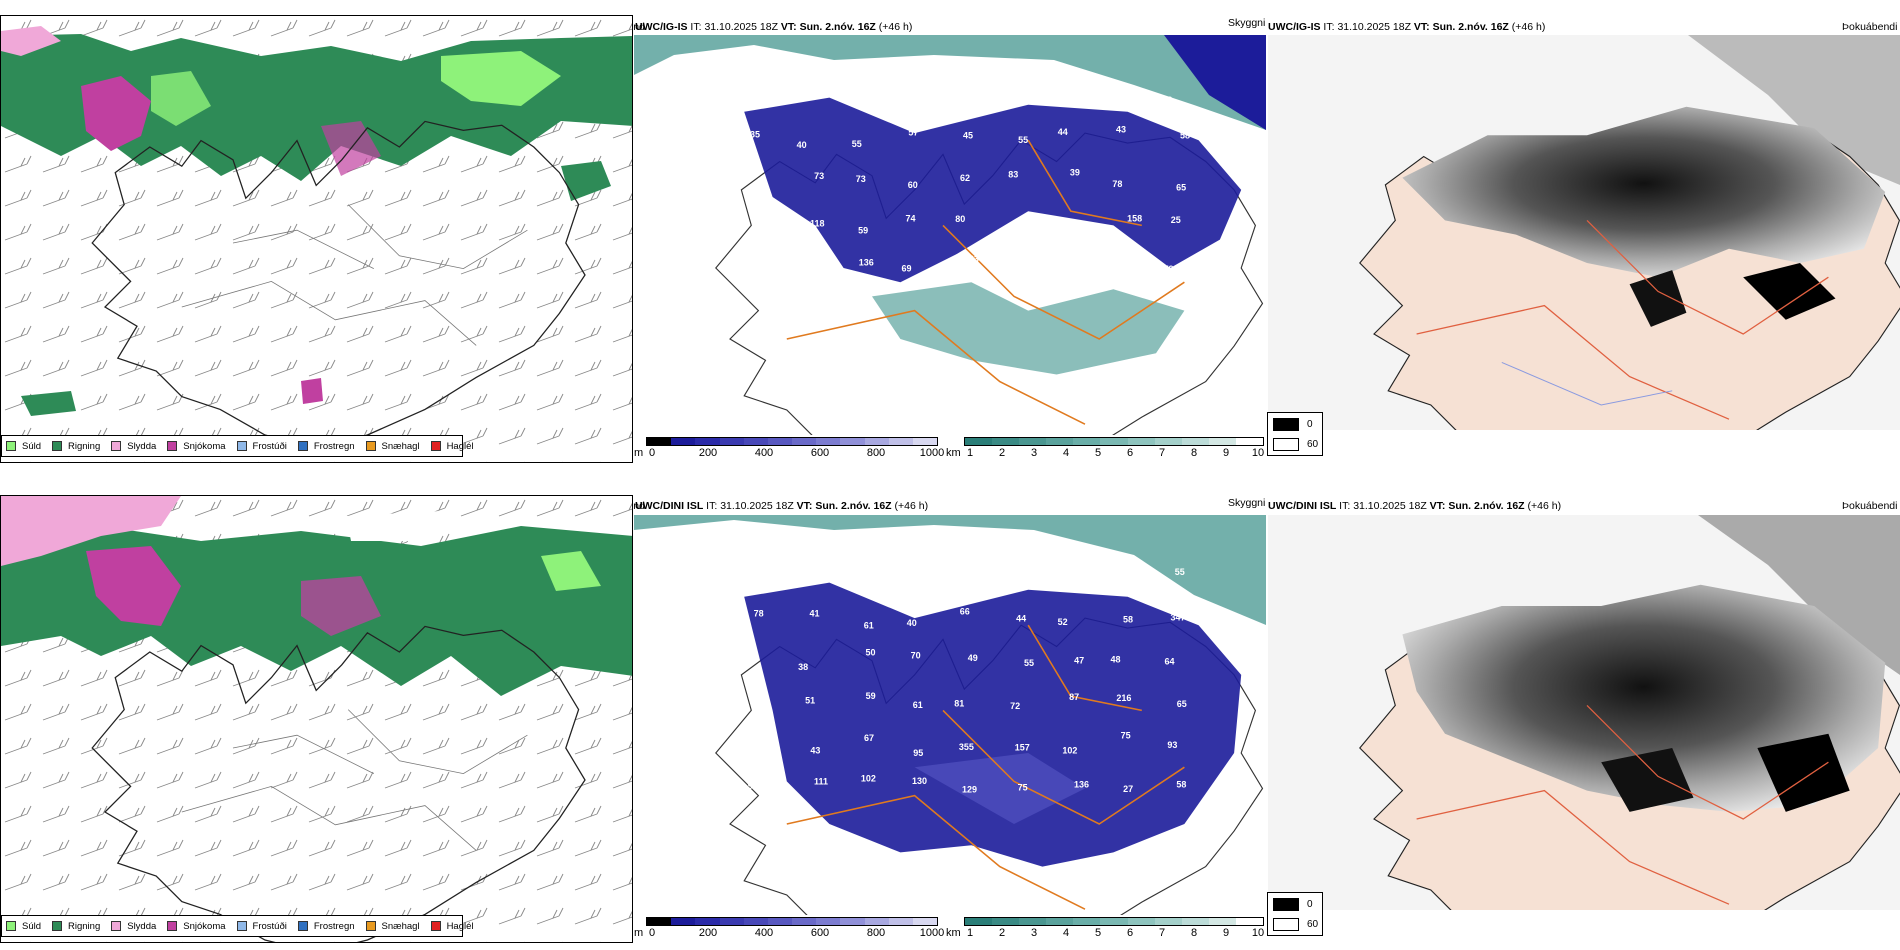 Image resolution: width=1900 pixels, height=950 pixels. I want to click on visibility-value-label: 81, so click(959, 703).